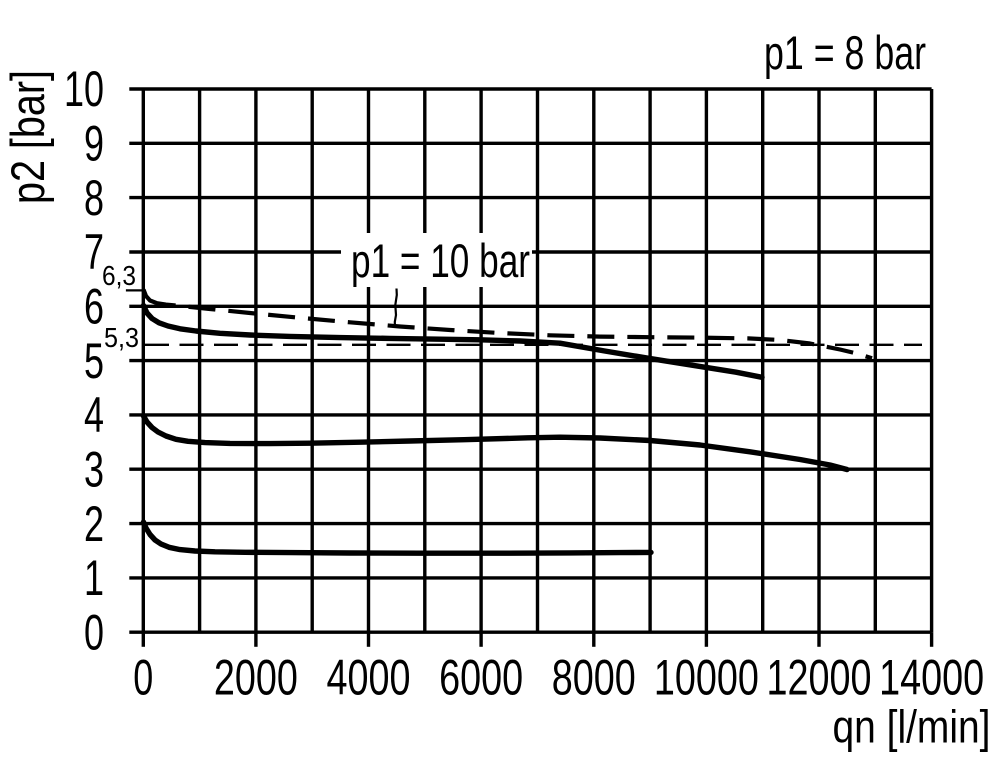  What do you see at coordinates (440, 260) in the screenshot?
I see `svg-text: p1 = 10 bar` at bounding box center [440, 260].